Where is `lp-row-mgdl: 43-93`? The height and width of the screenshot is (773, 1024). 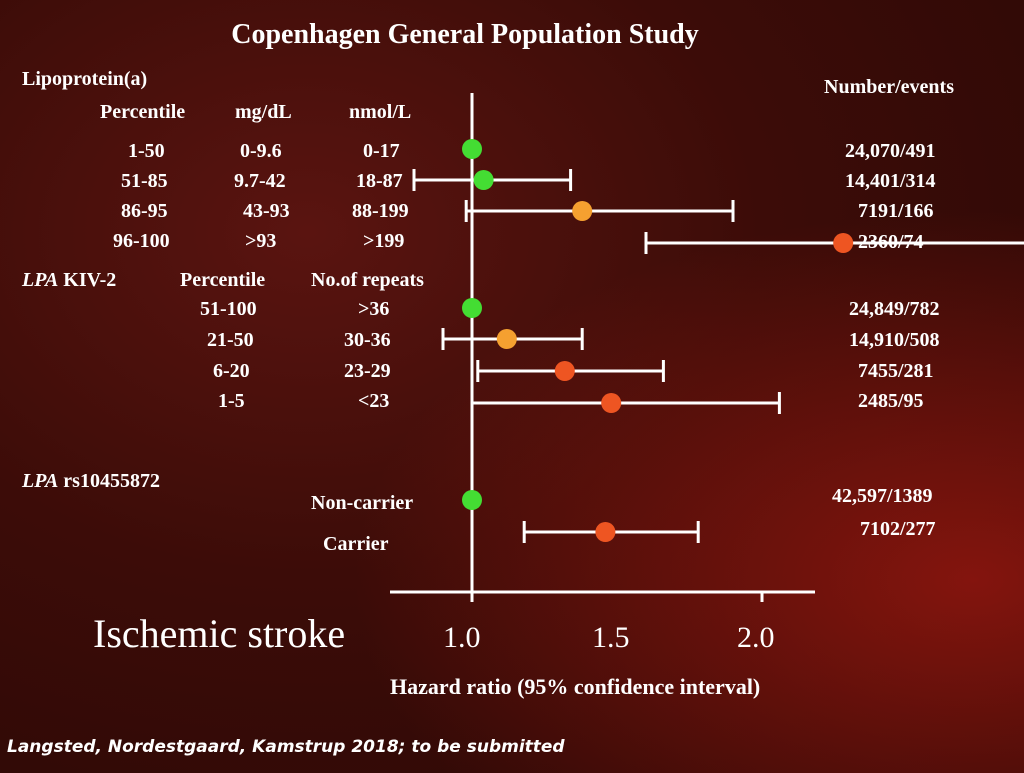
lp-row-mgdl: 43-93 is located at coordinates (266, 211).